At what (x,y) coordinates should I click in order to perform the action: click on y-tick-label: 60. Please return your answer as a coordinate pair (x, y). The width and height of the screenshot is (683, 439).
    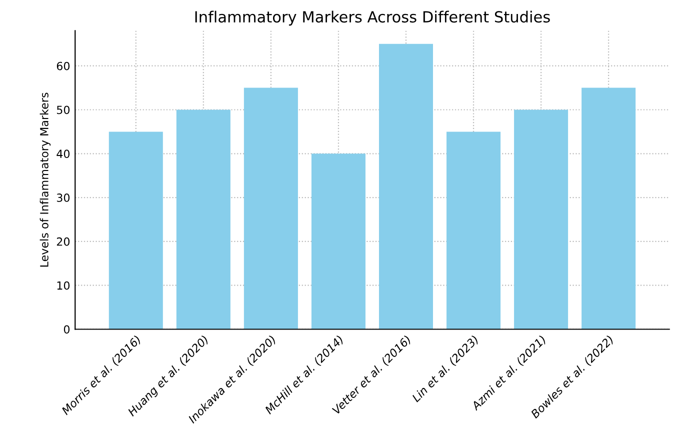
    Looking at the image, I should click on (63, 66).